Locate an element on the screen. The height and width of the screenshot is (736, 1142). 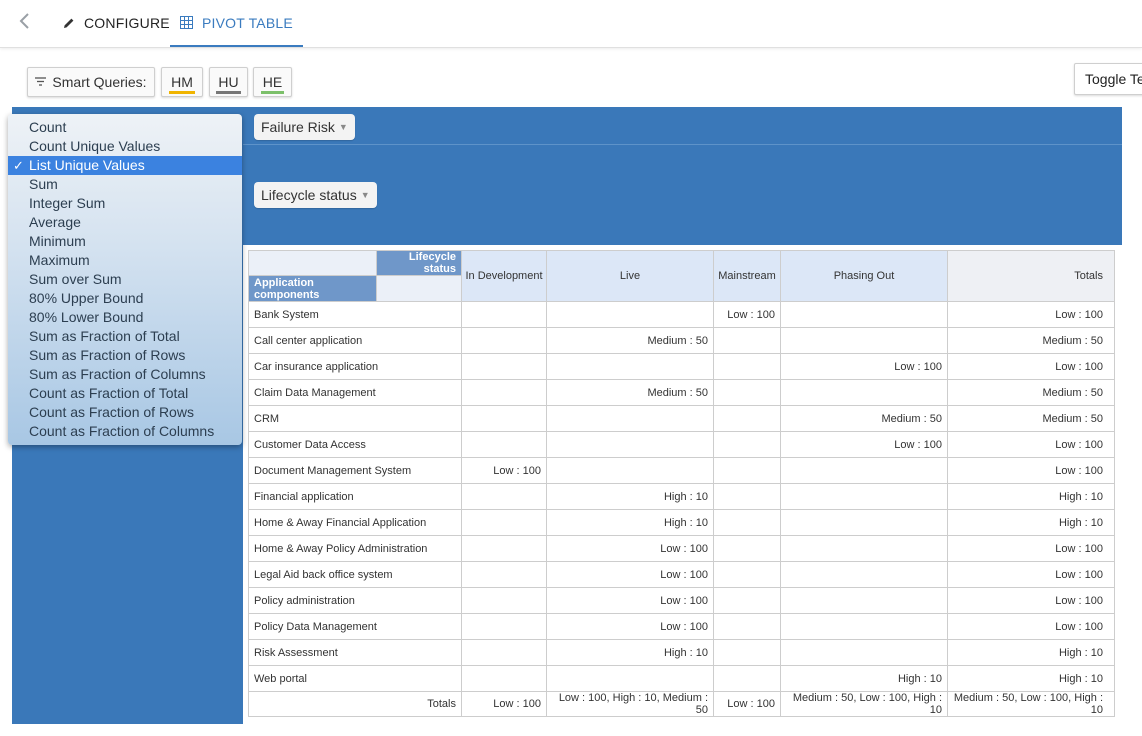
column-total-cell: Low : 100, High : 10, Medium : 50 is located at coordinates (630, 704).